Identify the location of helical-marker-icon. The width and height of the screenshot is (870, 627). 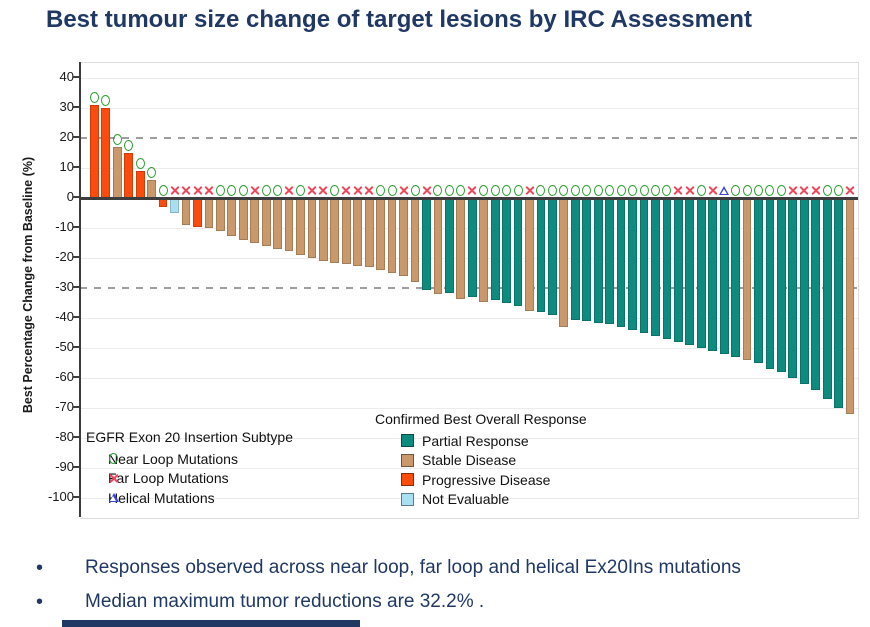
(113, 497).